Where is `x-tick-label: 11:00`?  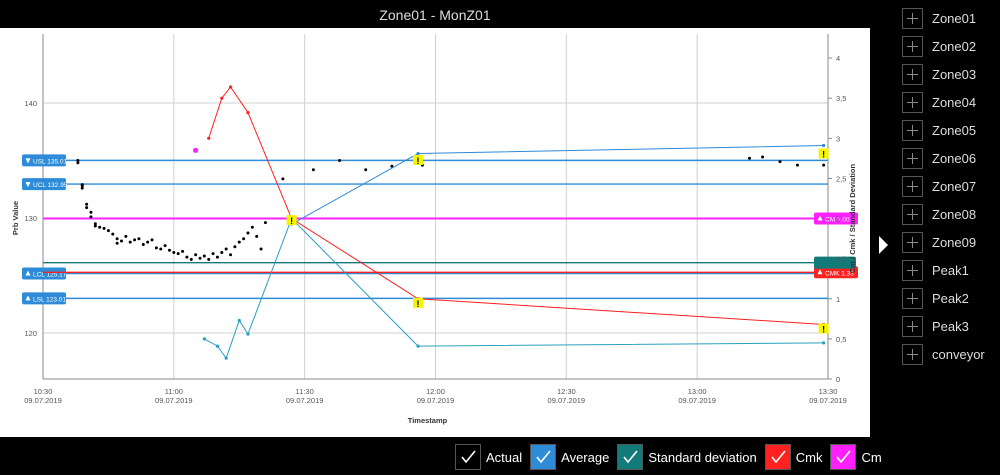 x-tick-label: 11:00 is located at coordinates (174, 391).